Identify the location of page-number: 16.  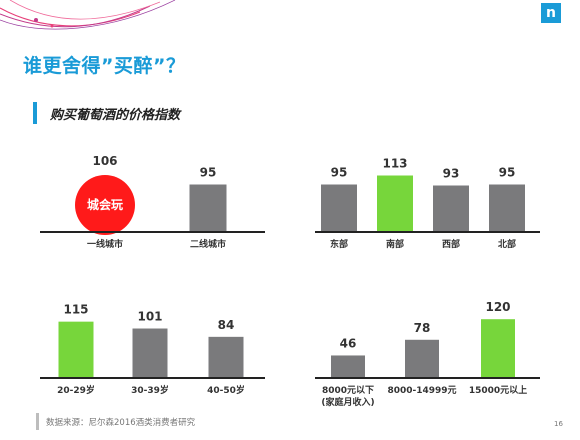
(558, 424).